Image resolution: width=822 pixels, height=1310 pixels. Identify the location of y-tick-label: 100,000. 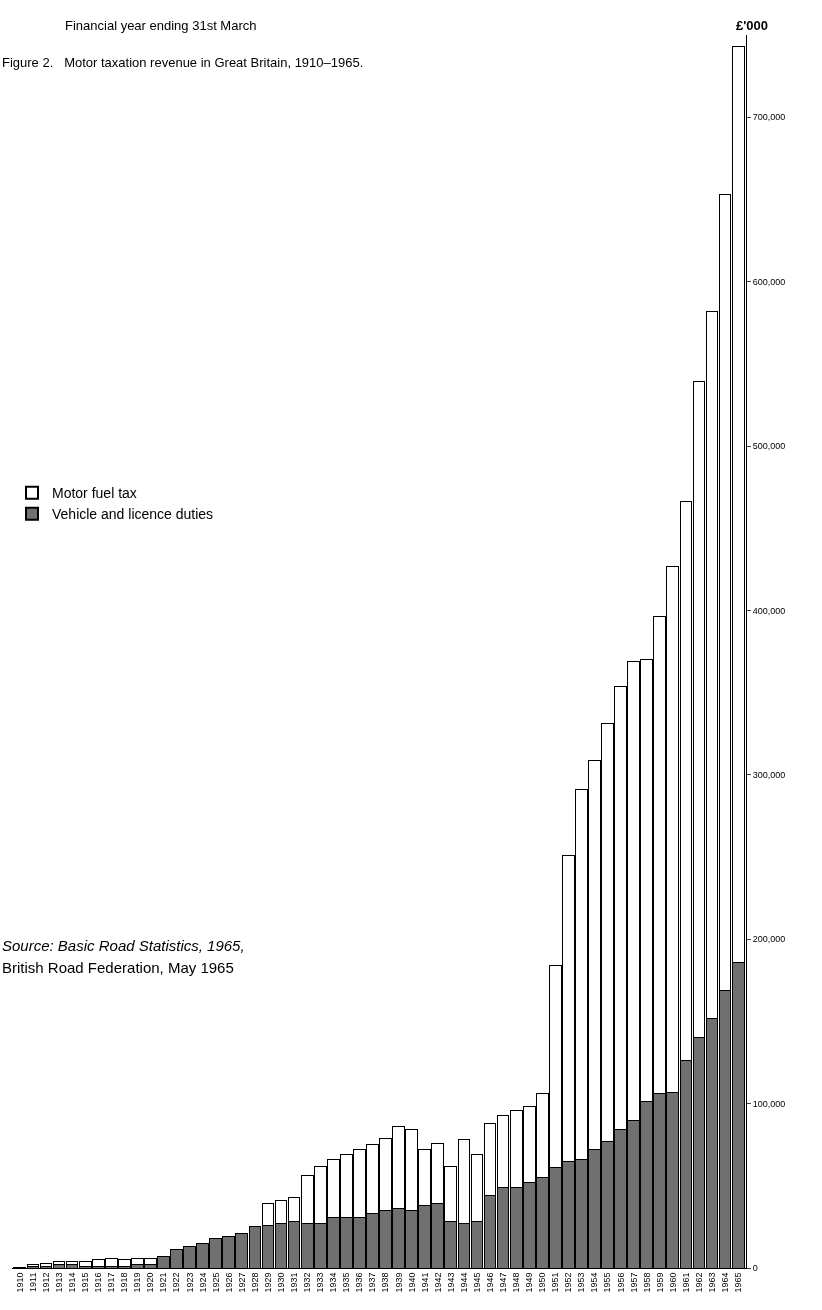
(769, 1103).